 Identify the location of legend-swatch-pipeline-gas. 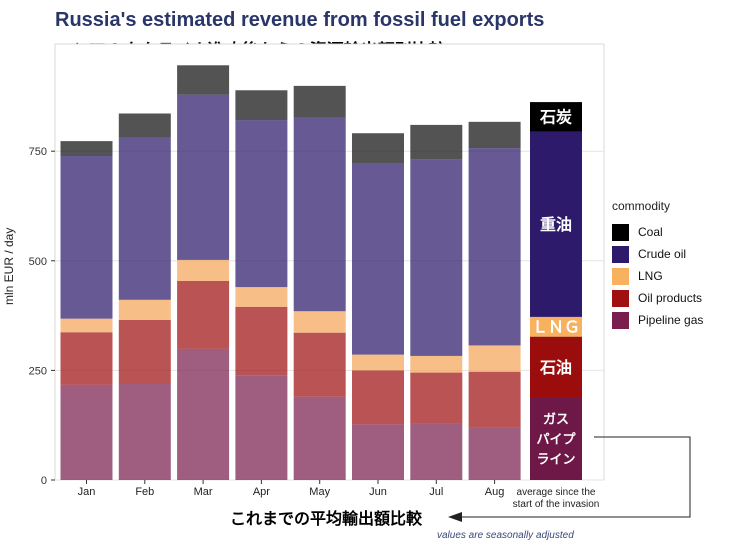
(620, 320).